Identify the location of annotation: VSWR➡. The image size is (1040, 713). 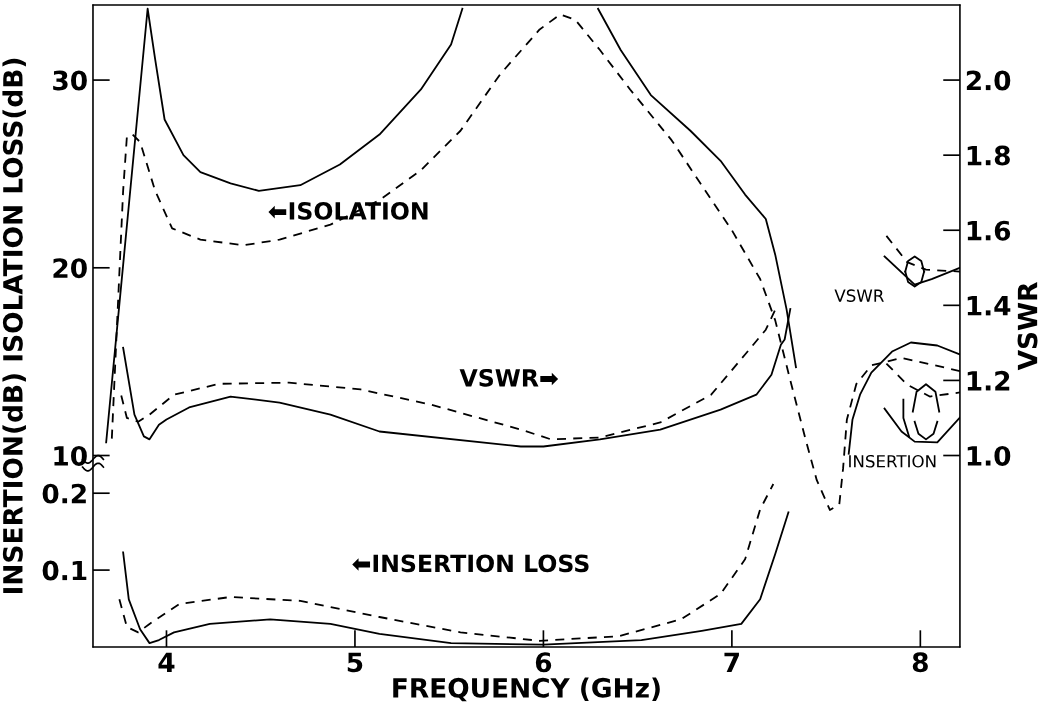
(509, 377).